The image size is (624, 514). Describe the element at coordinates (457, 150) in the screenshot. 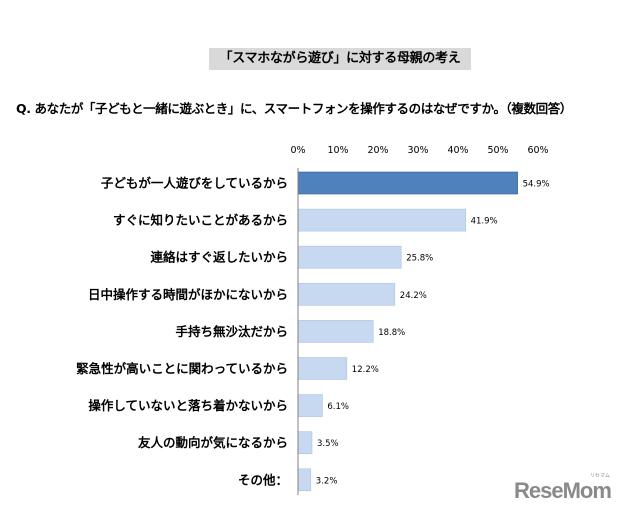

I see `x-tick-label: 40%` at that location.